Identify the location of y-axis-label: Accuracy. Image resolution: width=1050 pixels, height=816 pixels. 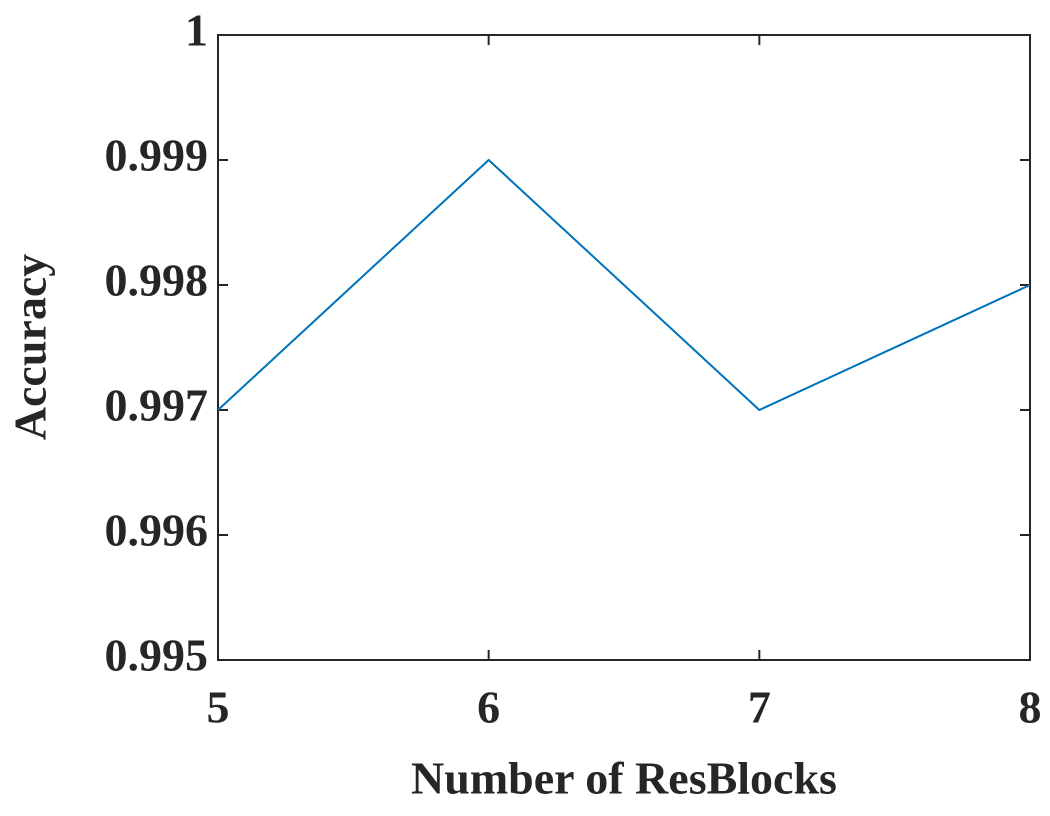
(30, 347).